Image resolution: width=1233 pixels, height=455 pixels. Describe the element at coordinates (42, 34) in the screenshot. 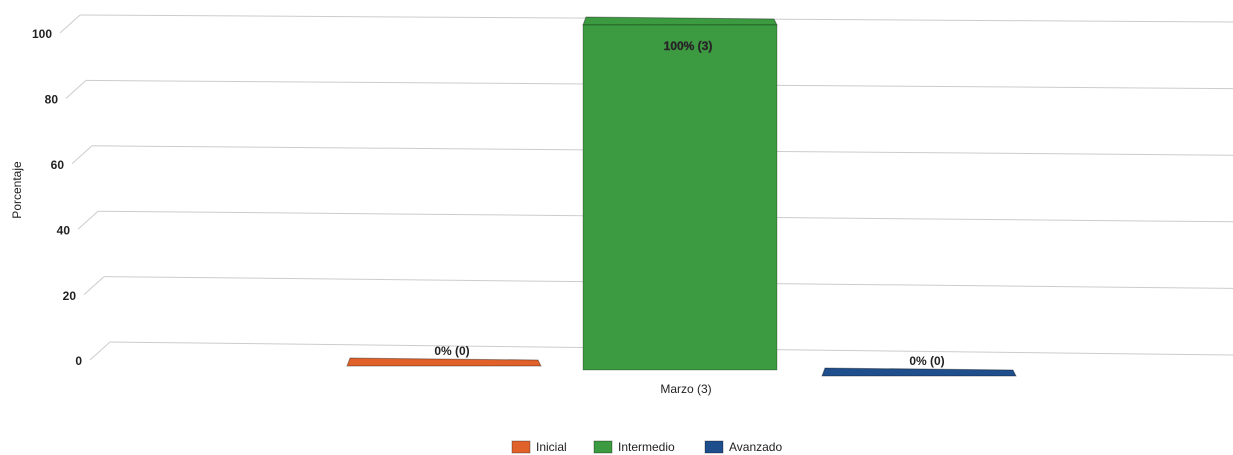

I see `y-tick-label: 100` at that location.